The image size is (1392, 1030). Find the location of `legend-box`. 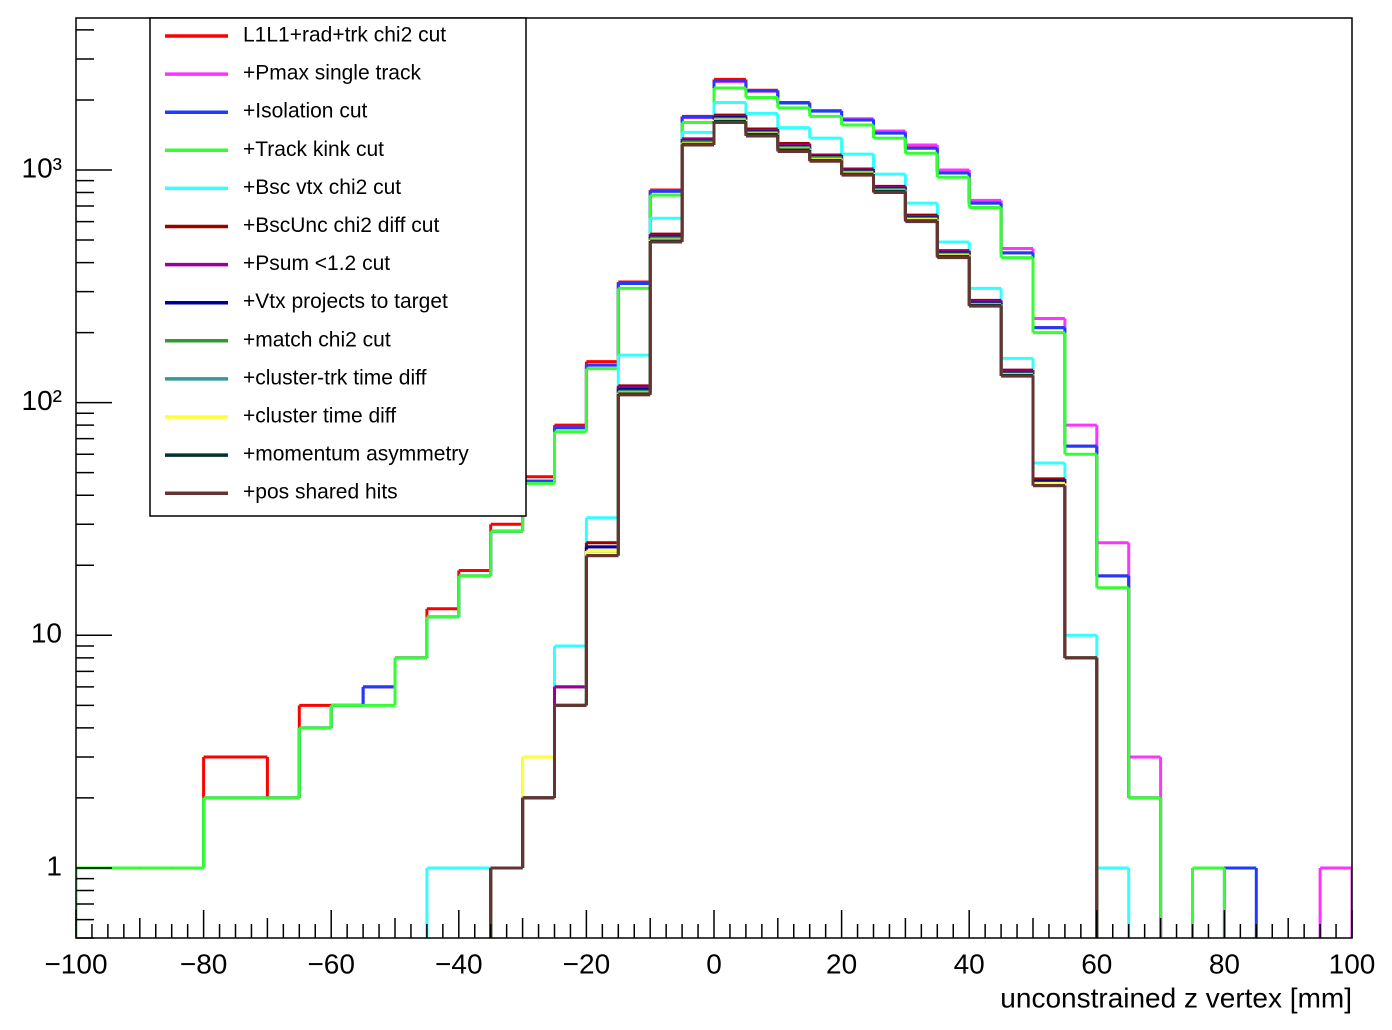

legend-box is located at coordinates (338, 267).